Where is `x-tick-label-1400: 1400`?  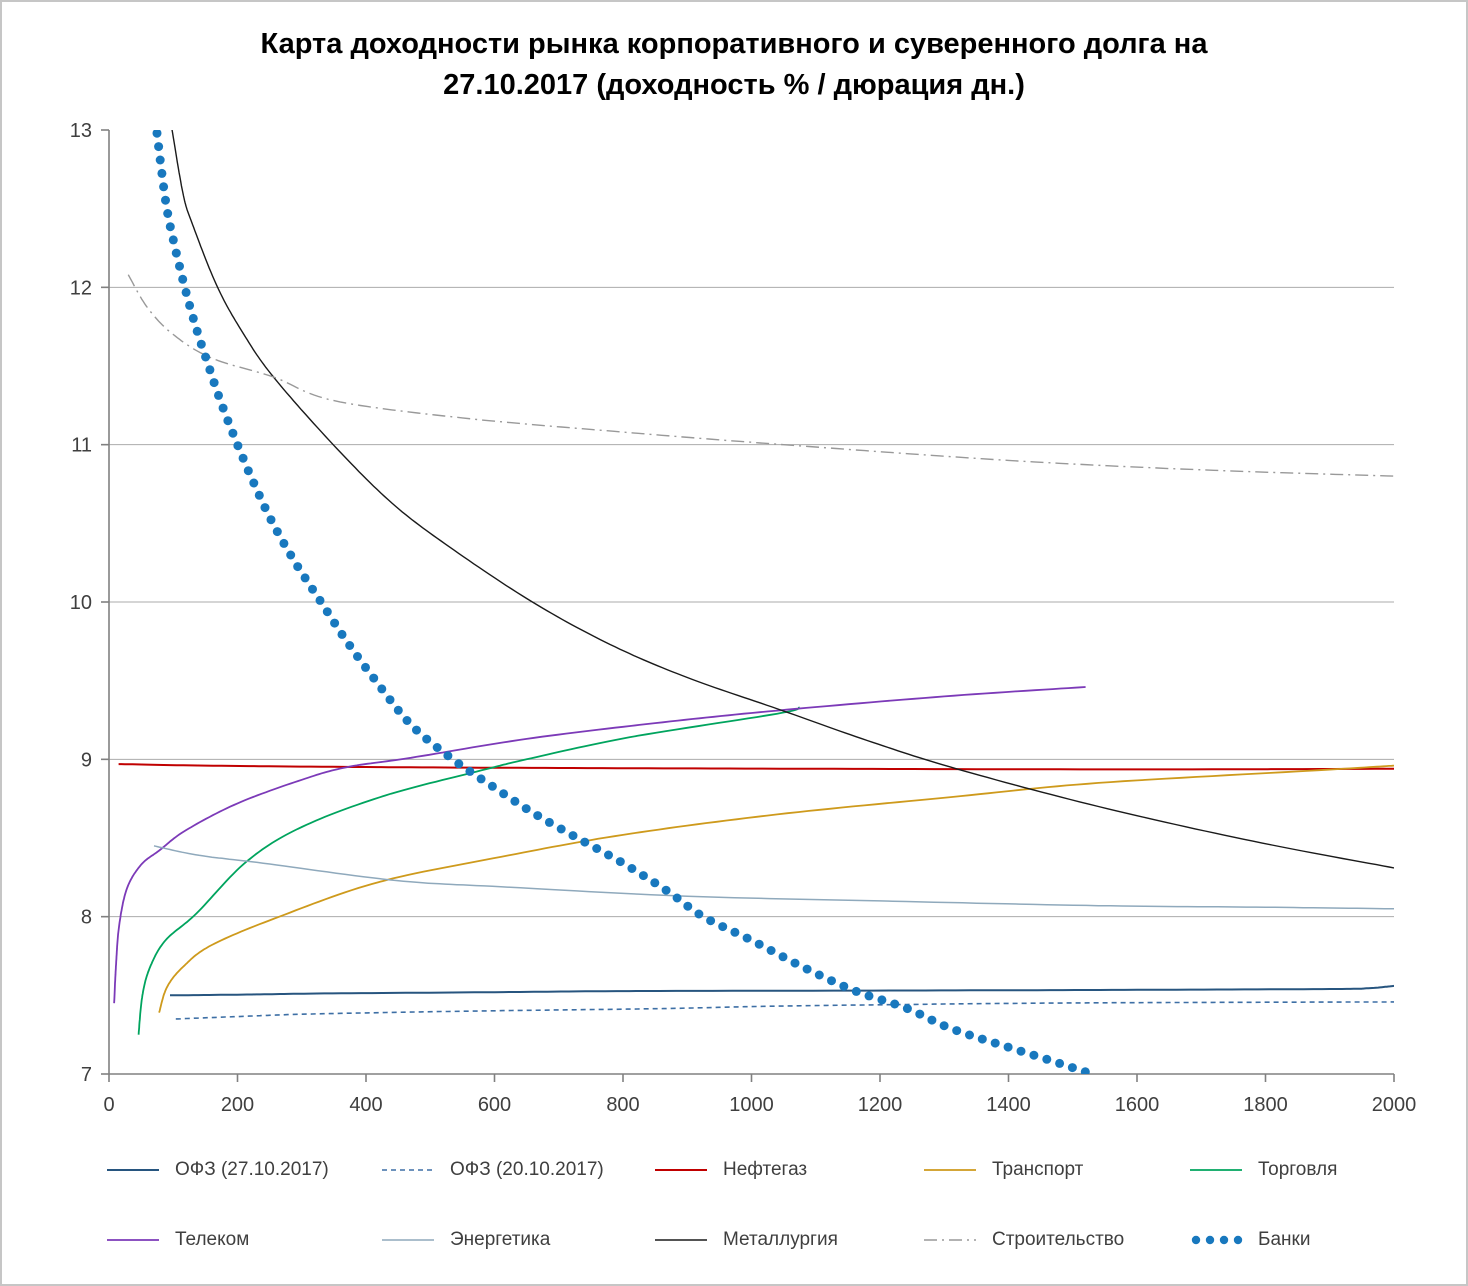
x-tick-label-1400: 1400 is located at coordinates (1008, 1105).